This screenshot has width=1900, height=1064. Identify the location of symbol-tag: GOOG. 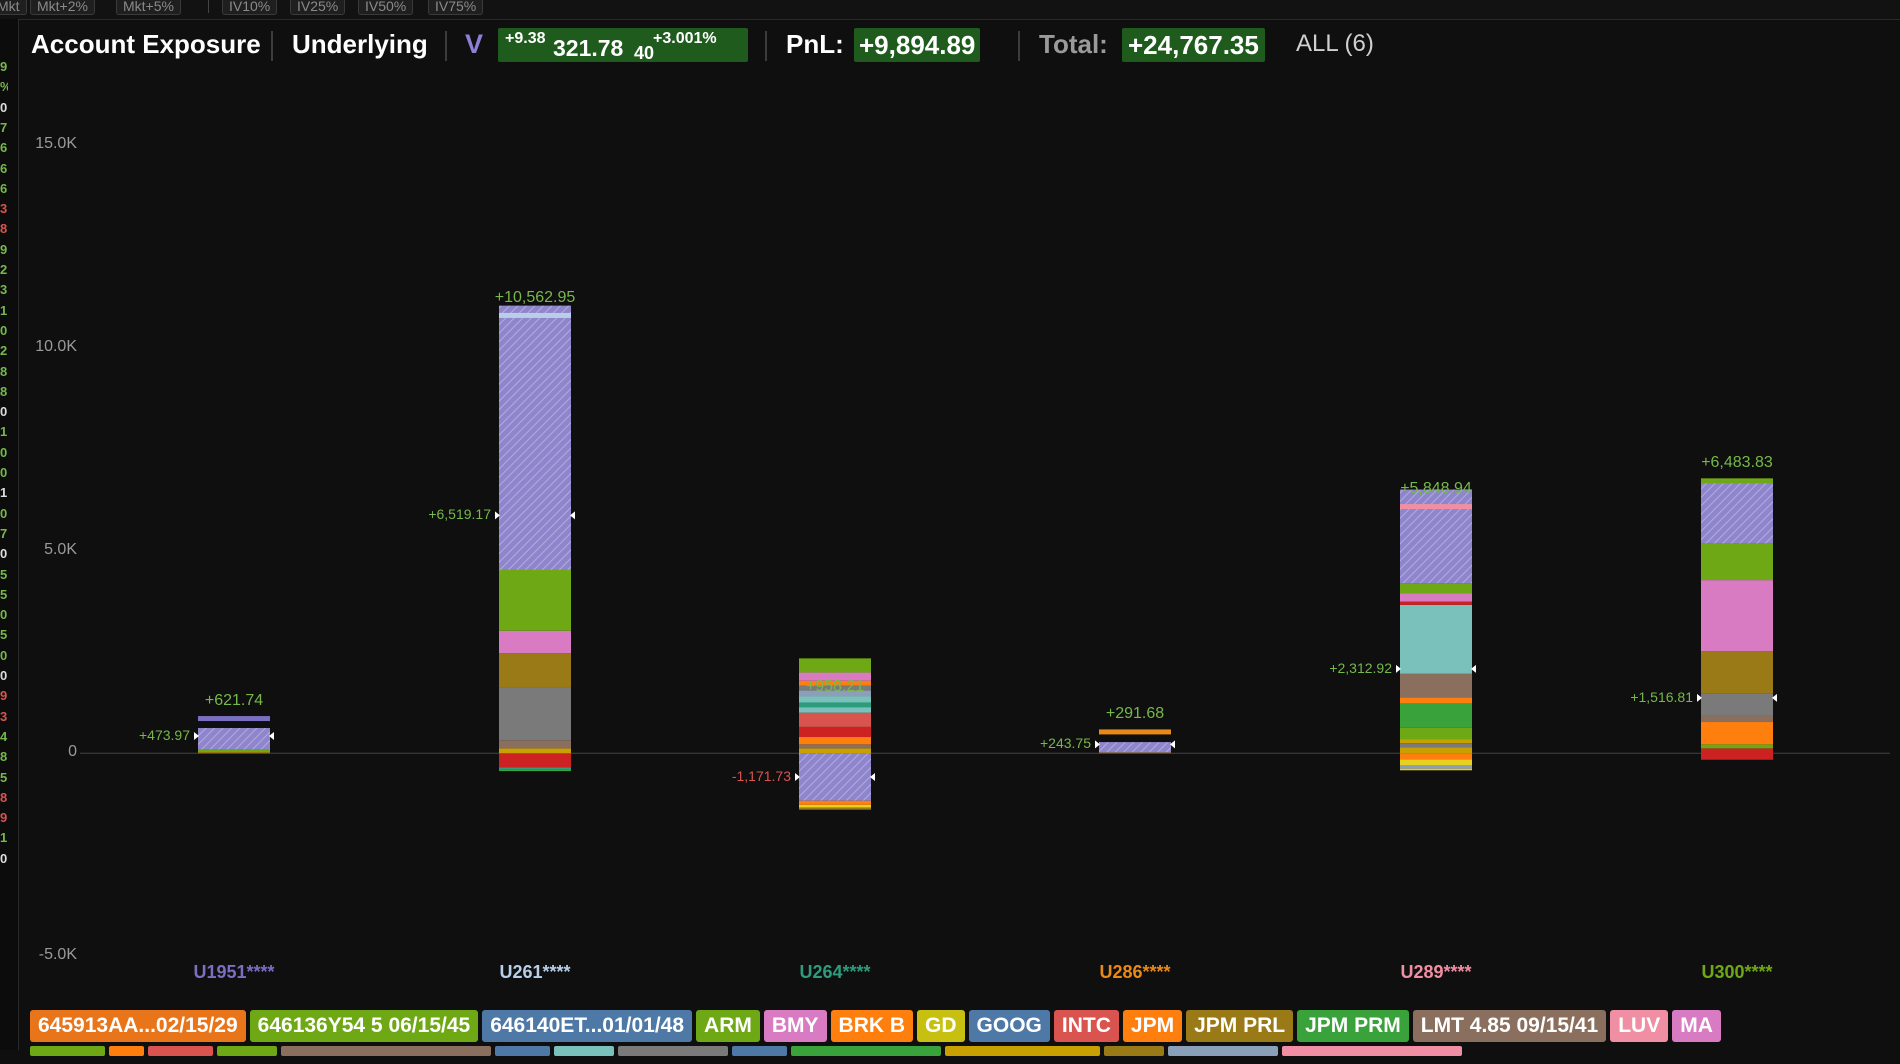
(1009, 1026).